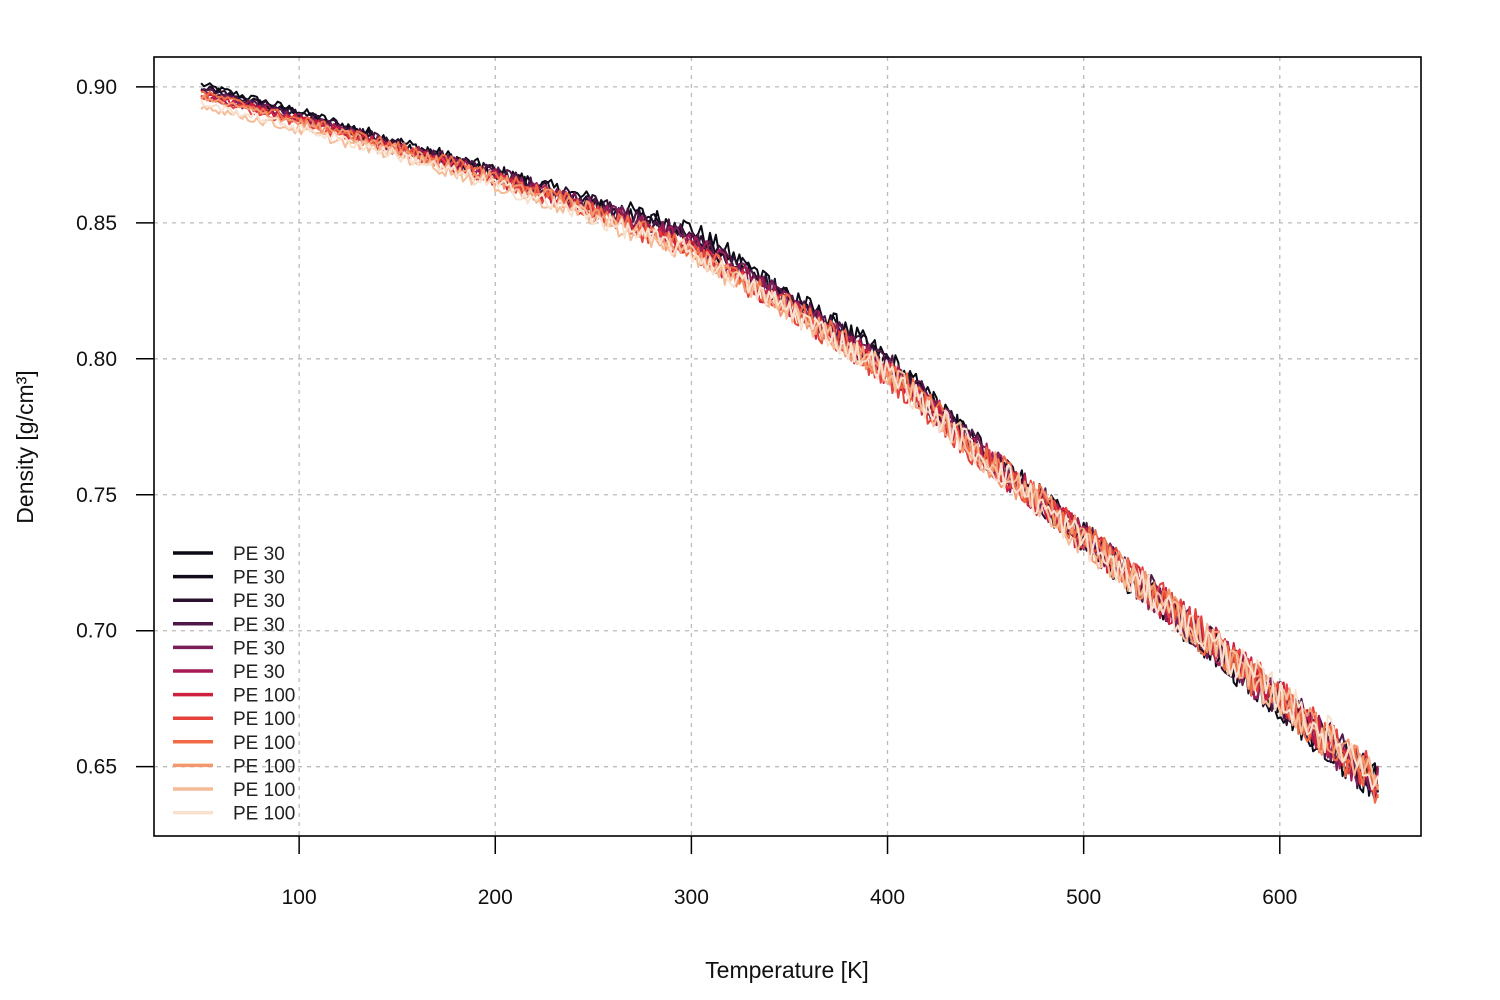 Image resolution: width=1500 pixels, height=1000 pixels. What do you see at coordinates (1279, 897) in the screenshot?
I see `x-tick-label: 600` at bounding box center [1279, 897].